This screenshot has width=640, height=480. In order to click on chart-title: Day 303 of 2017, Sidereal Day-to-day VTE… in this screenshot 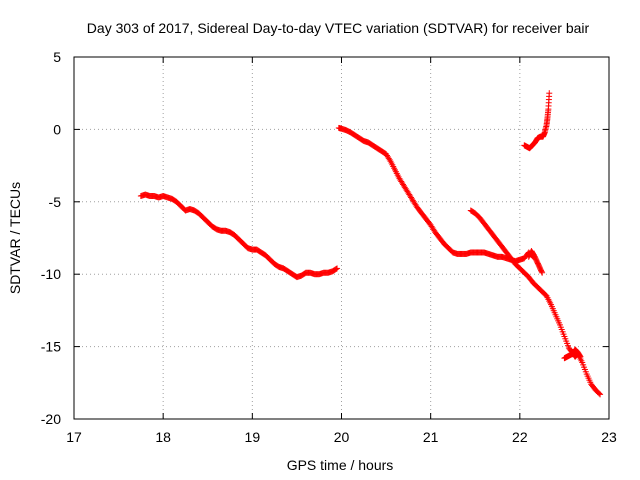, I will do `click(338, 28)`.